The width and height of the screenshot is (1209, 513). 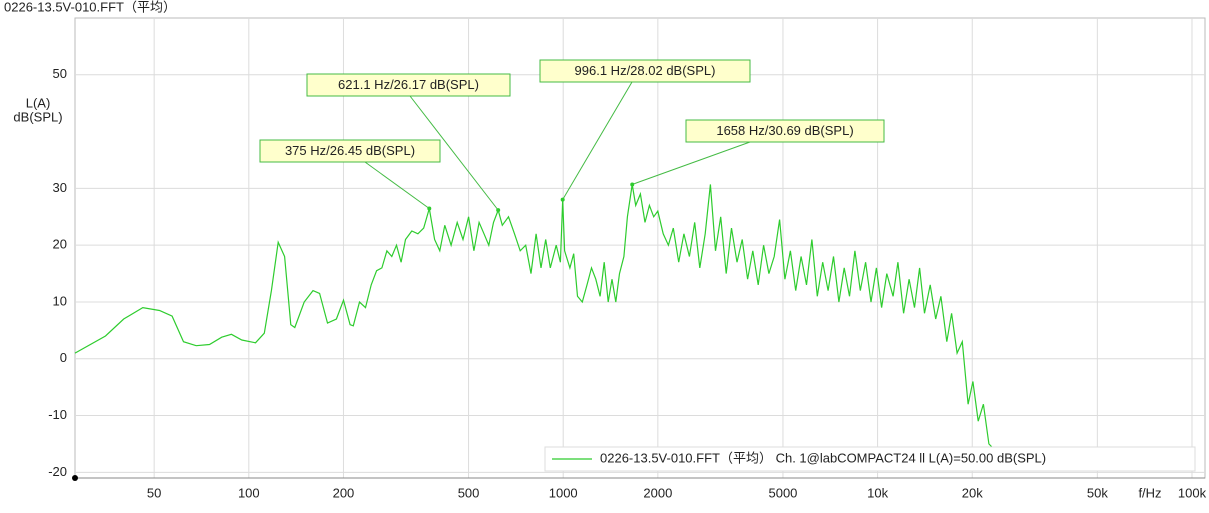 I want to click on x-tick-label: 500, so click(x=469, y=492).